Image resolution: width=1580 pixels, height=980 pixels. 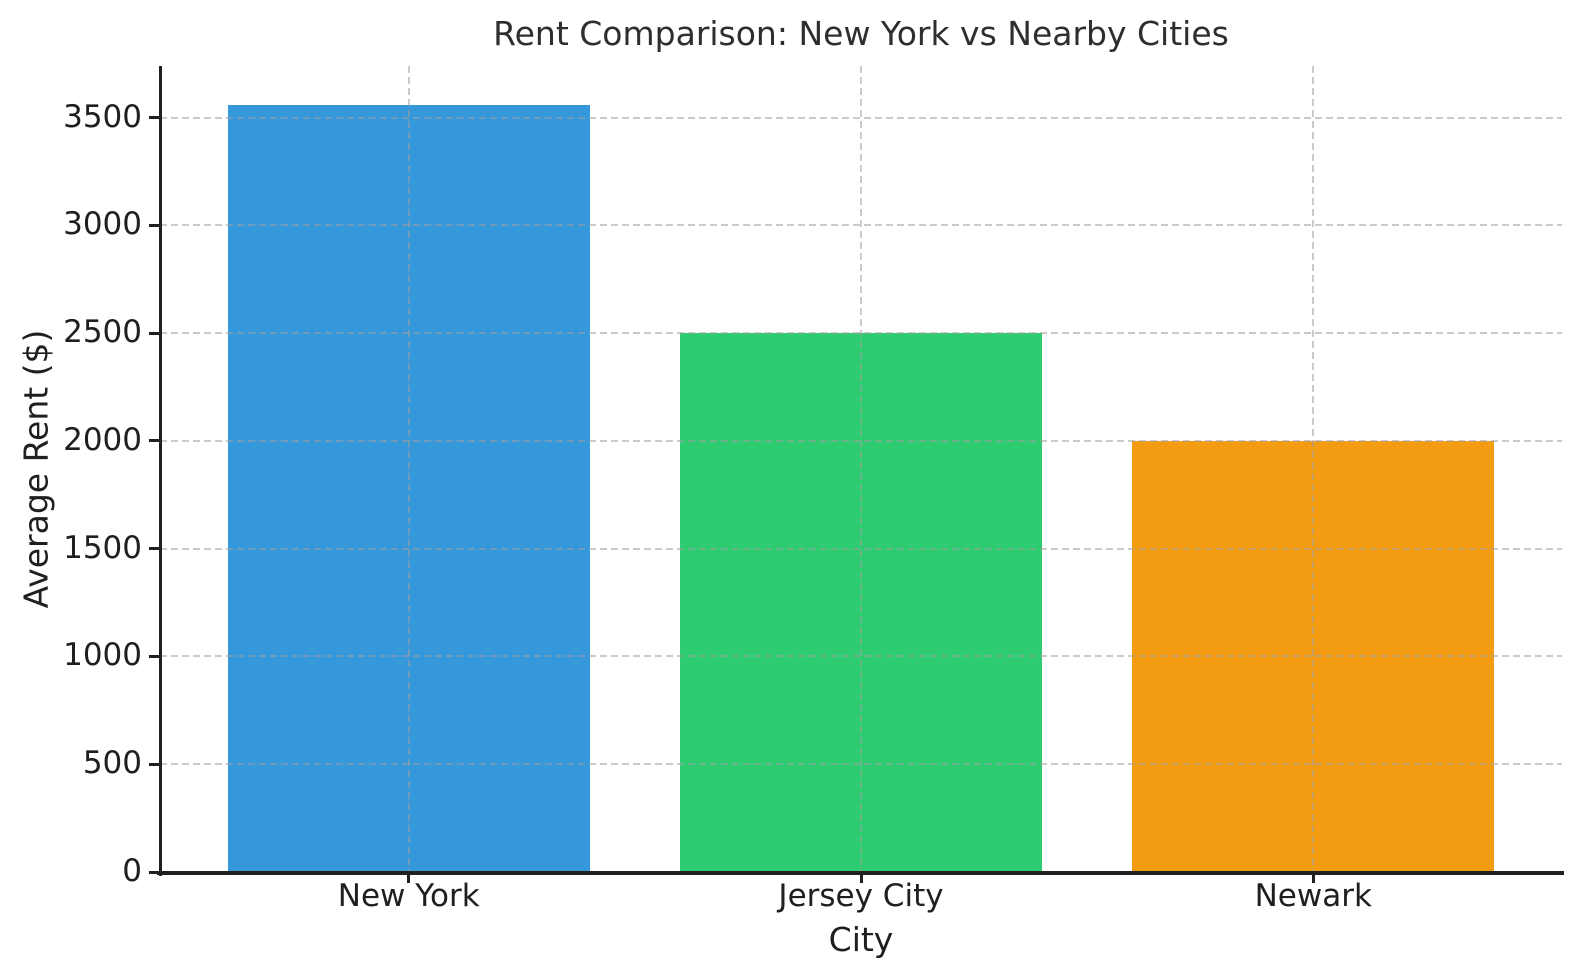 What do you see at coordinates (861, 939) in the screenshot?
I see `x-axis-label: City` at bounding box center [861, 939].